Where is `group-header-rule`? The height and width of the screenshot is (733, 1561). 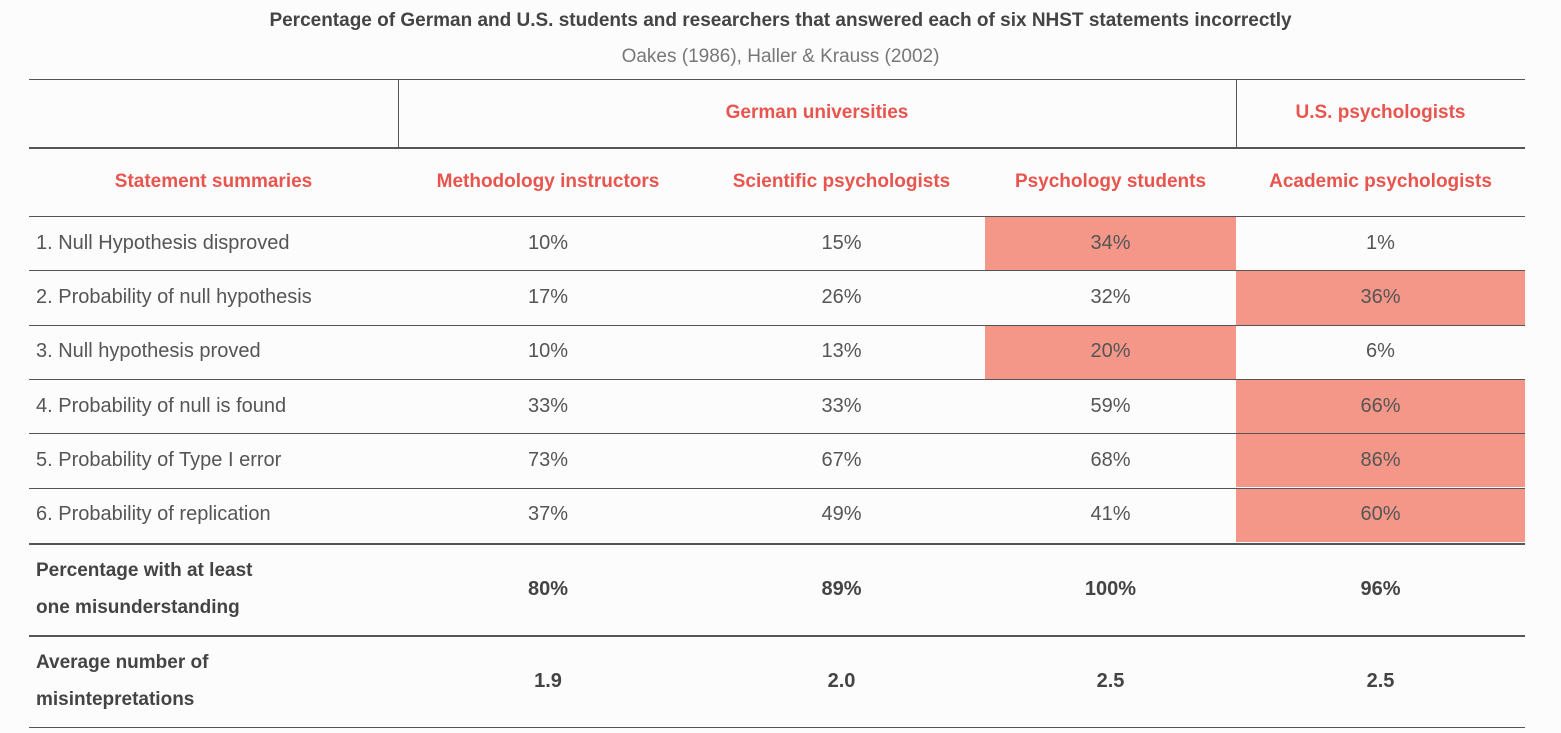 group-header-rule is located at coordinates (777, 148).